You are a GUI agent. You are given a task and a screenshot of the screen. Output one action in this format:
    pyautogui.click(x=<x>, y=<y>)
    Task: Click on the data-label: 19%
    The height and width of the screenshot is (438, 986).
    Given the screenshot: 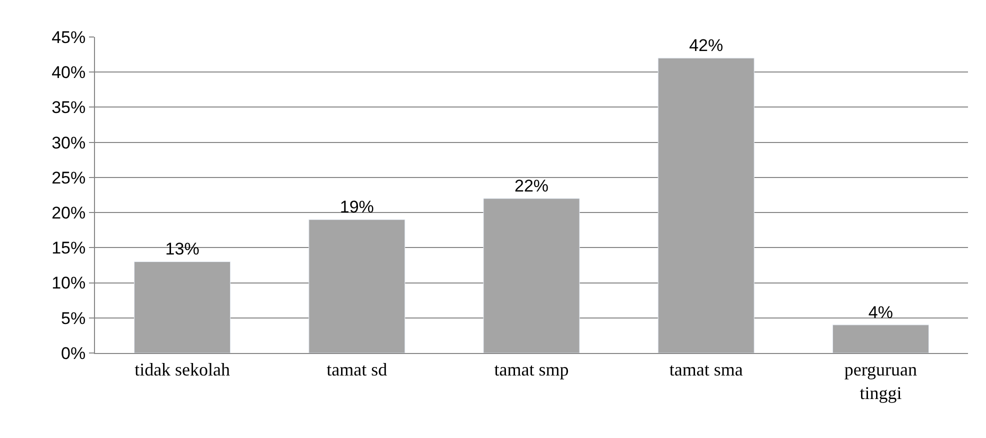 What is the action you would take?
    pyautogui.click(x=357, y=207)
    